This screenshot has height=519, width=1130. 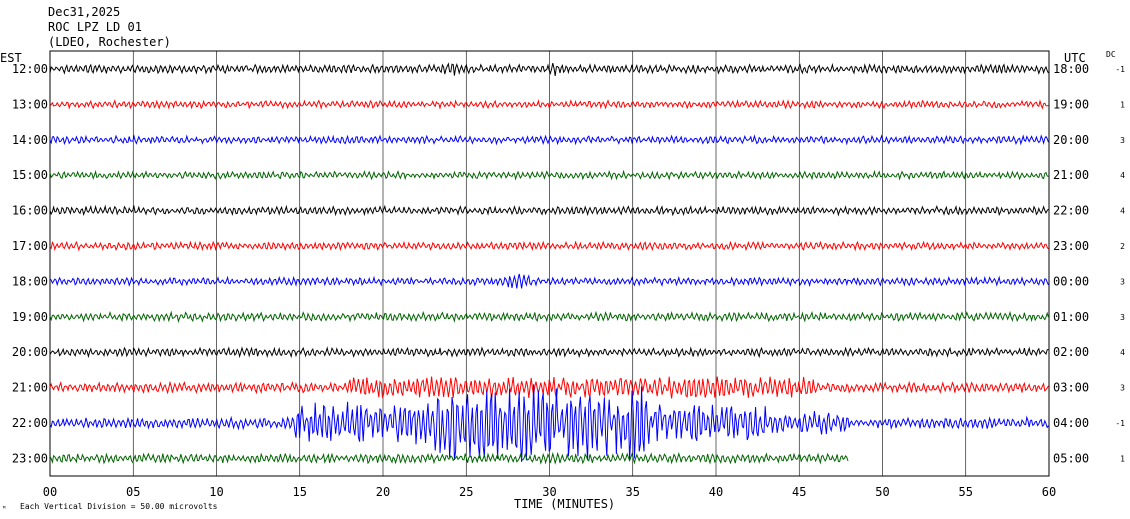 I want to click on x-tick-label: 55, so click(x=966, y=492).